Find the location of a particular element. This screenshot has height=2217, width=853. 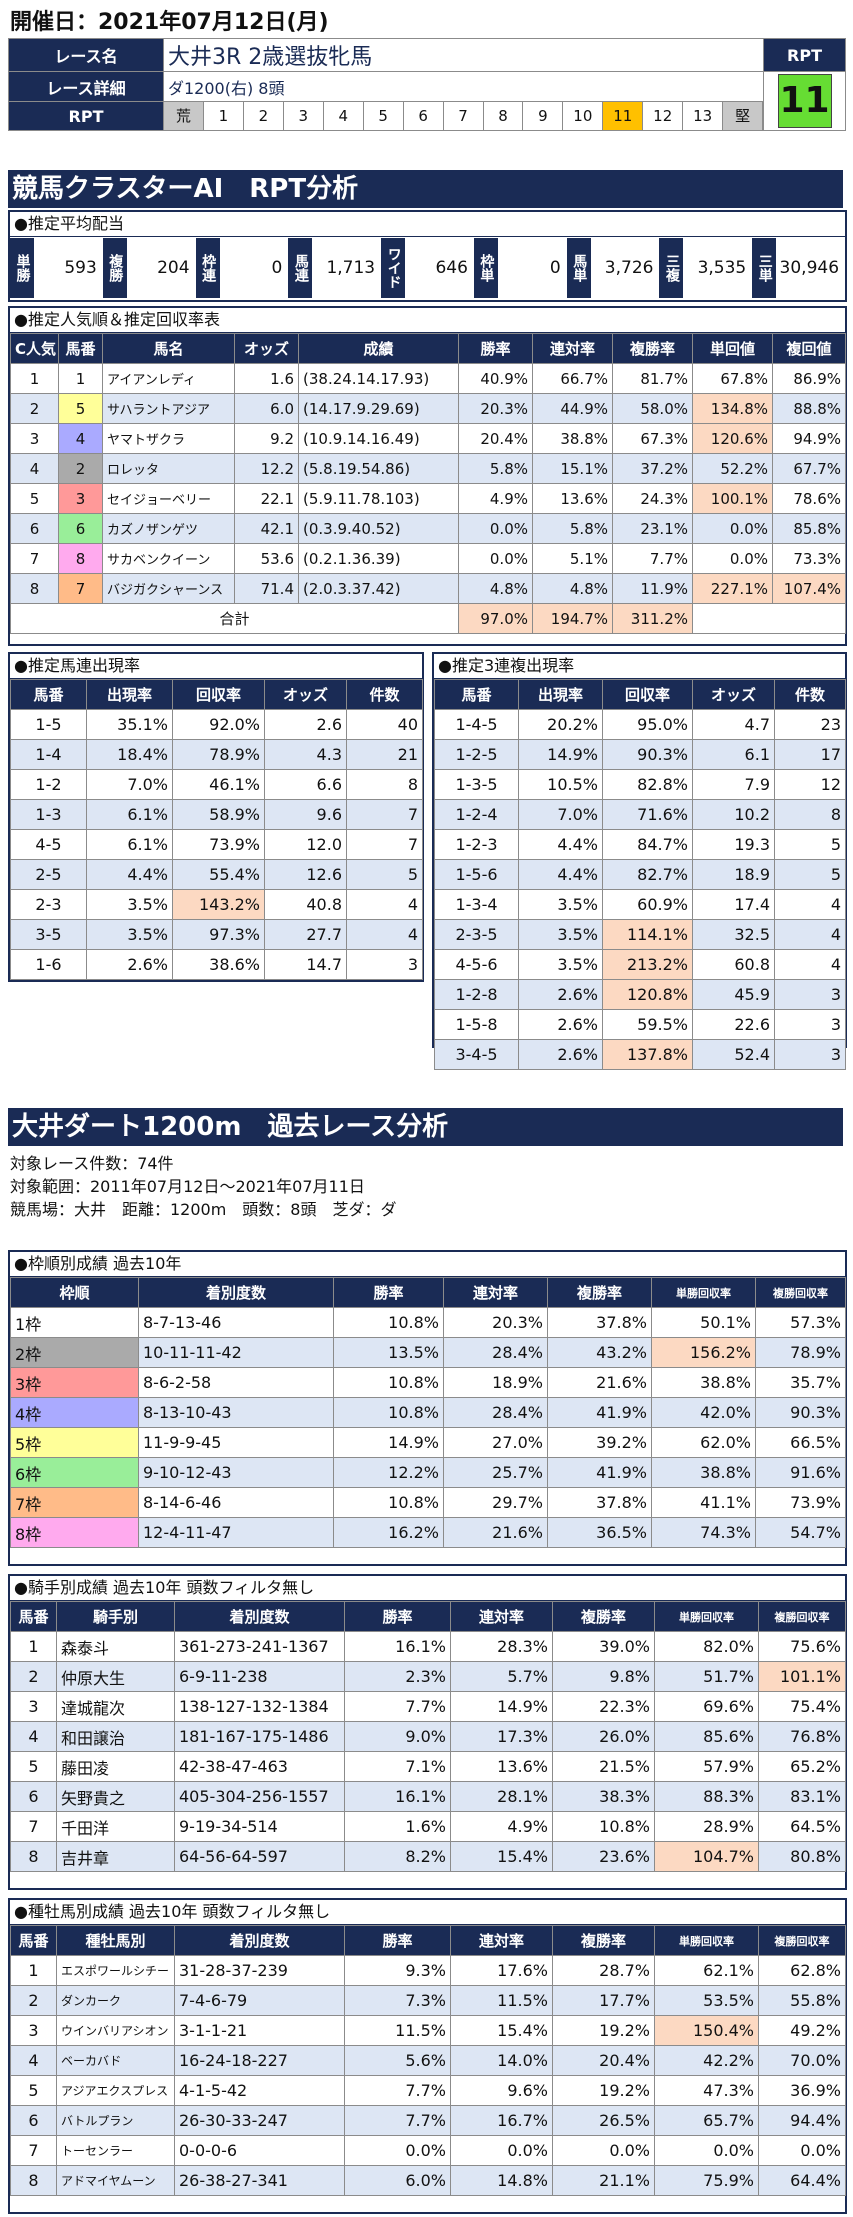

column-header: 件数 is located at coordinates (384, 694).